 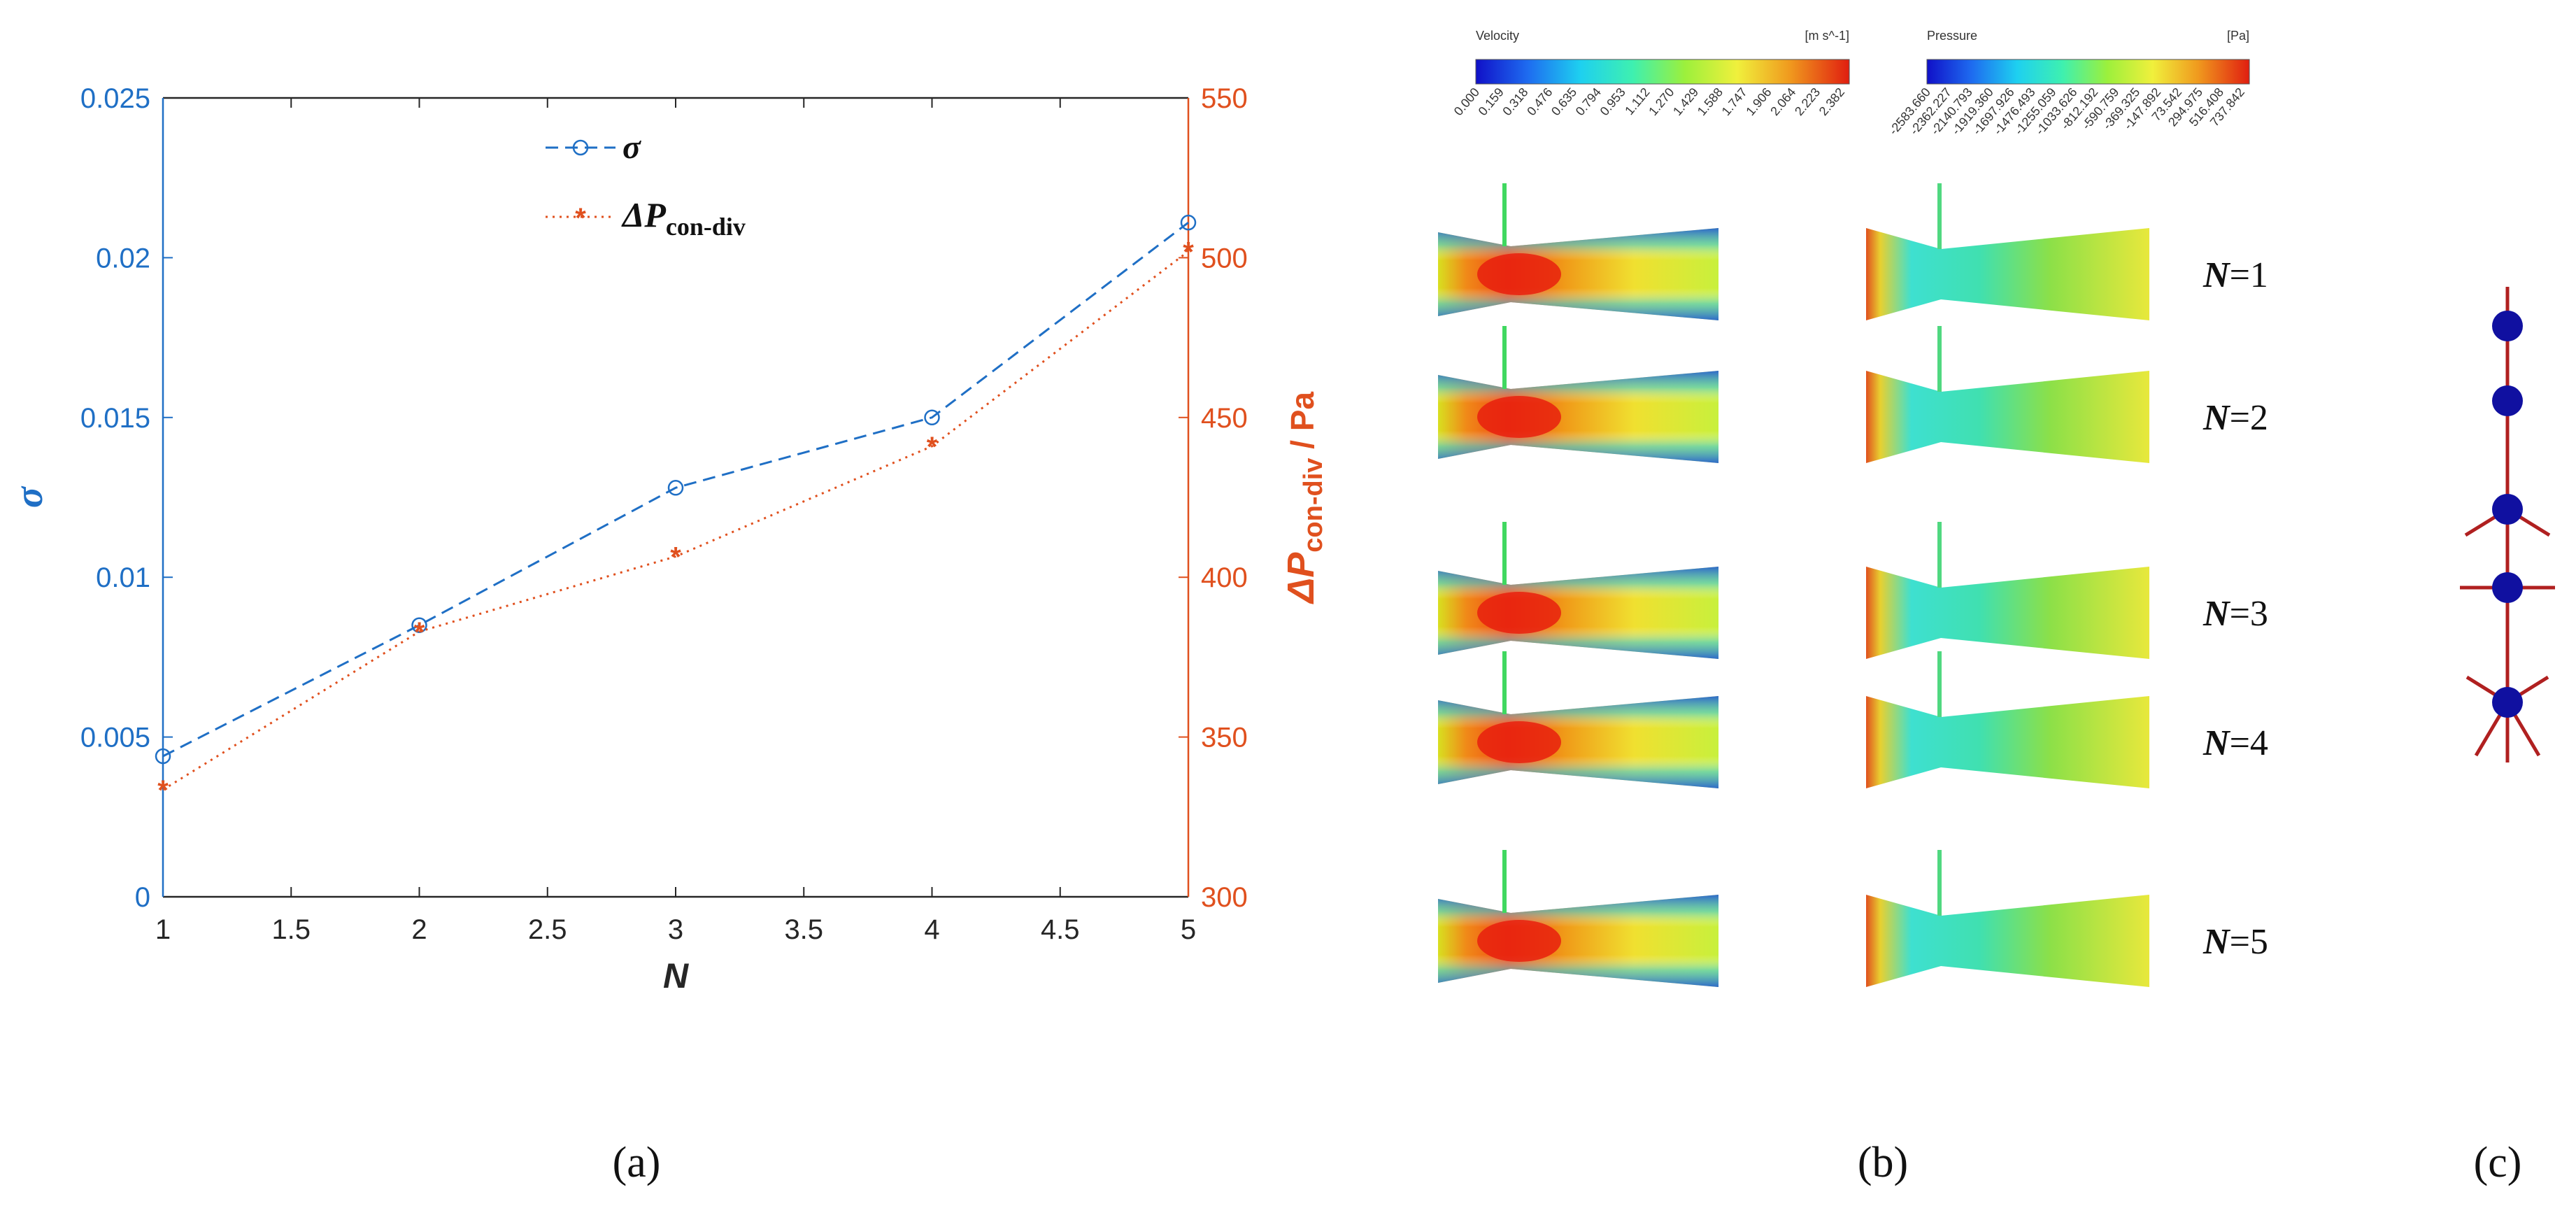 I want to click on row-n-value: =5, so click(x=2249, y=942).